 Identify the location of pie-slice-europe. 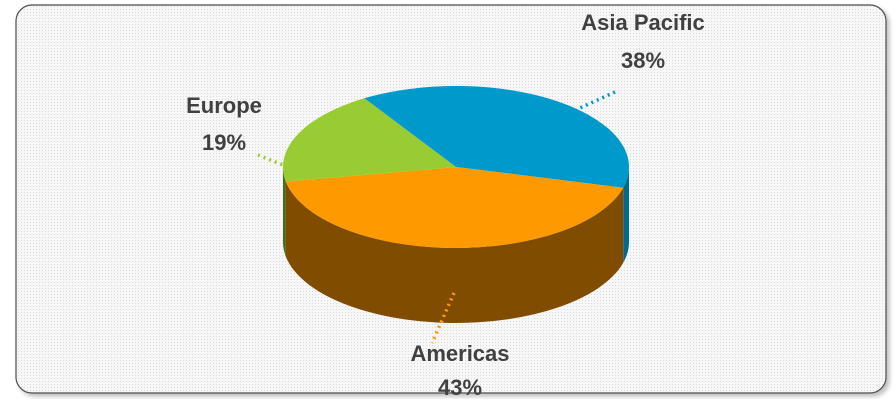
(369, 140).